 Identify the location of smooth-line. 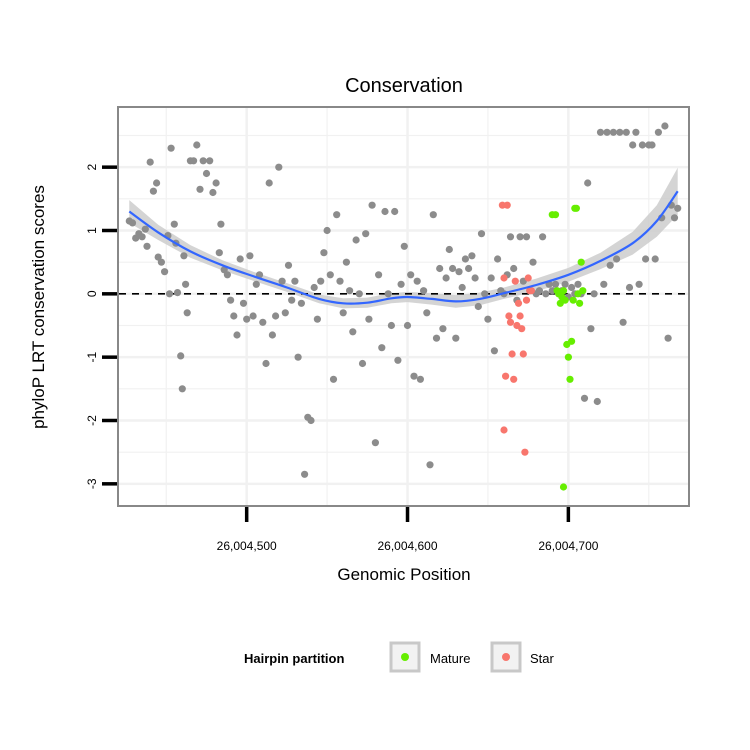
(403, 247).